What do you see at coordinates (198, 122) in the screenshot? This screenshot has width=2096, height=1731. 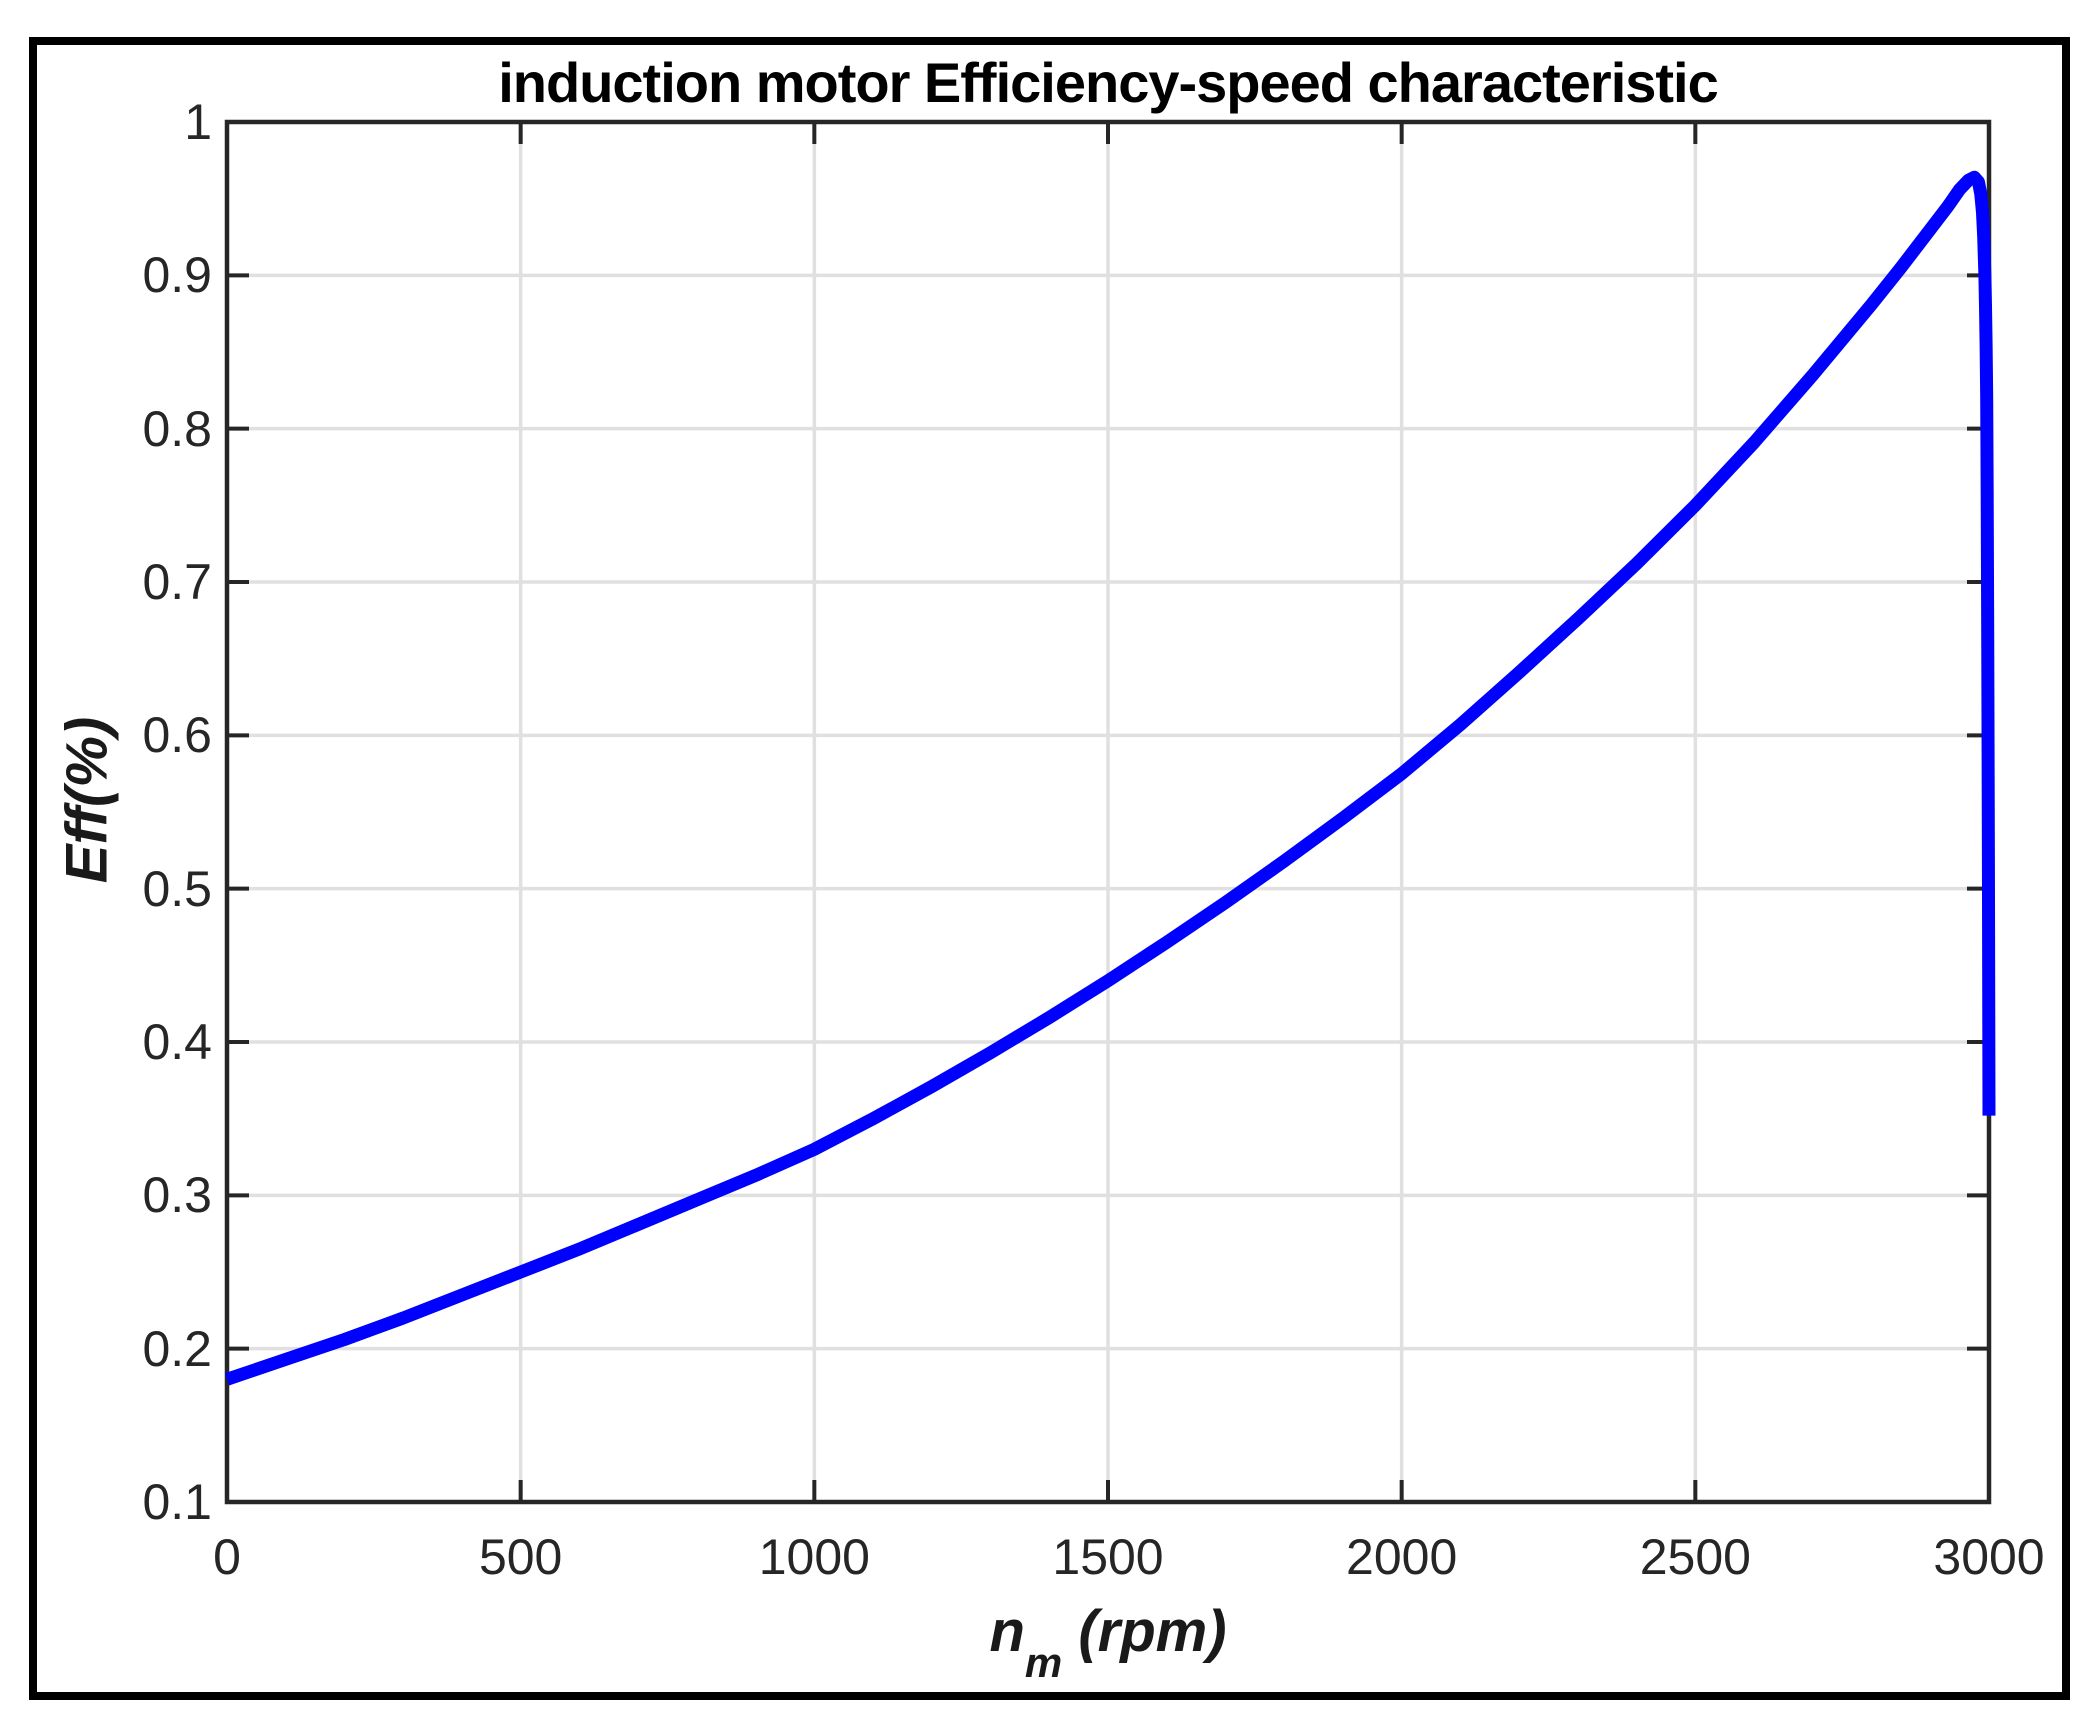 I see `y-tick-label: 1` at bounding box center [198, 122].